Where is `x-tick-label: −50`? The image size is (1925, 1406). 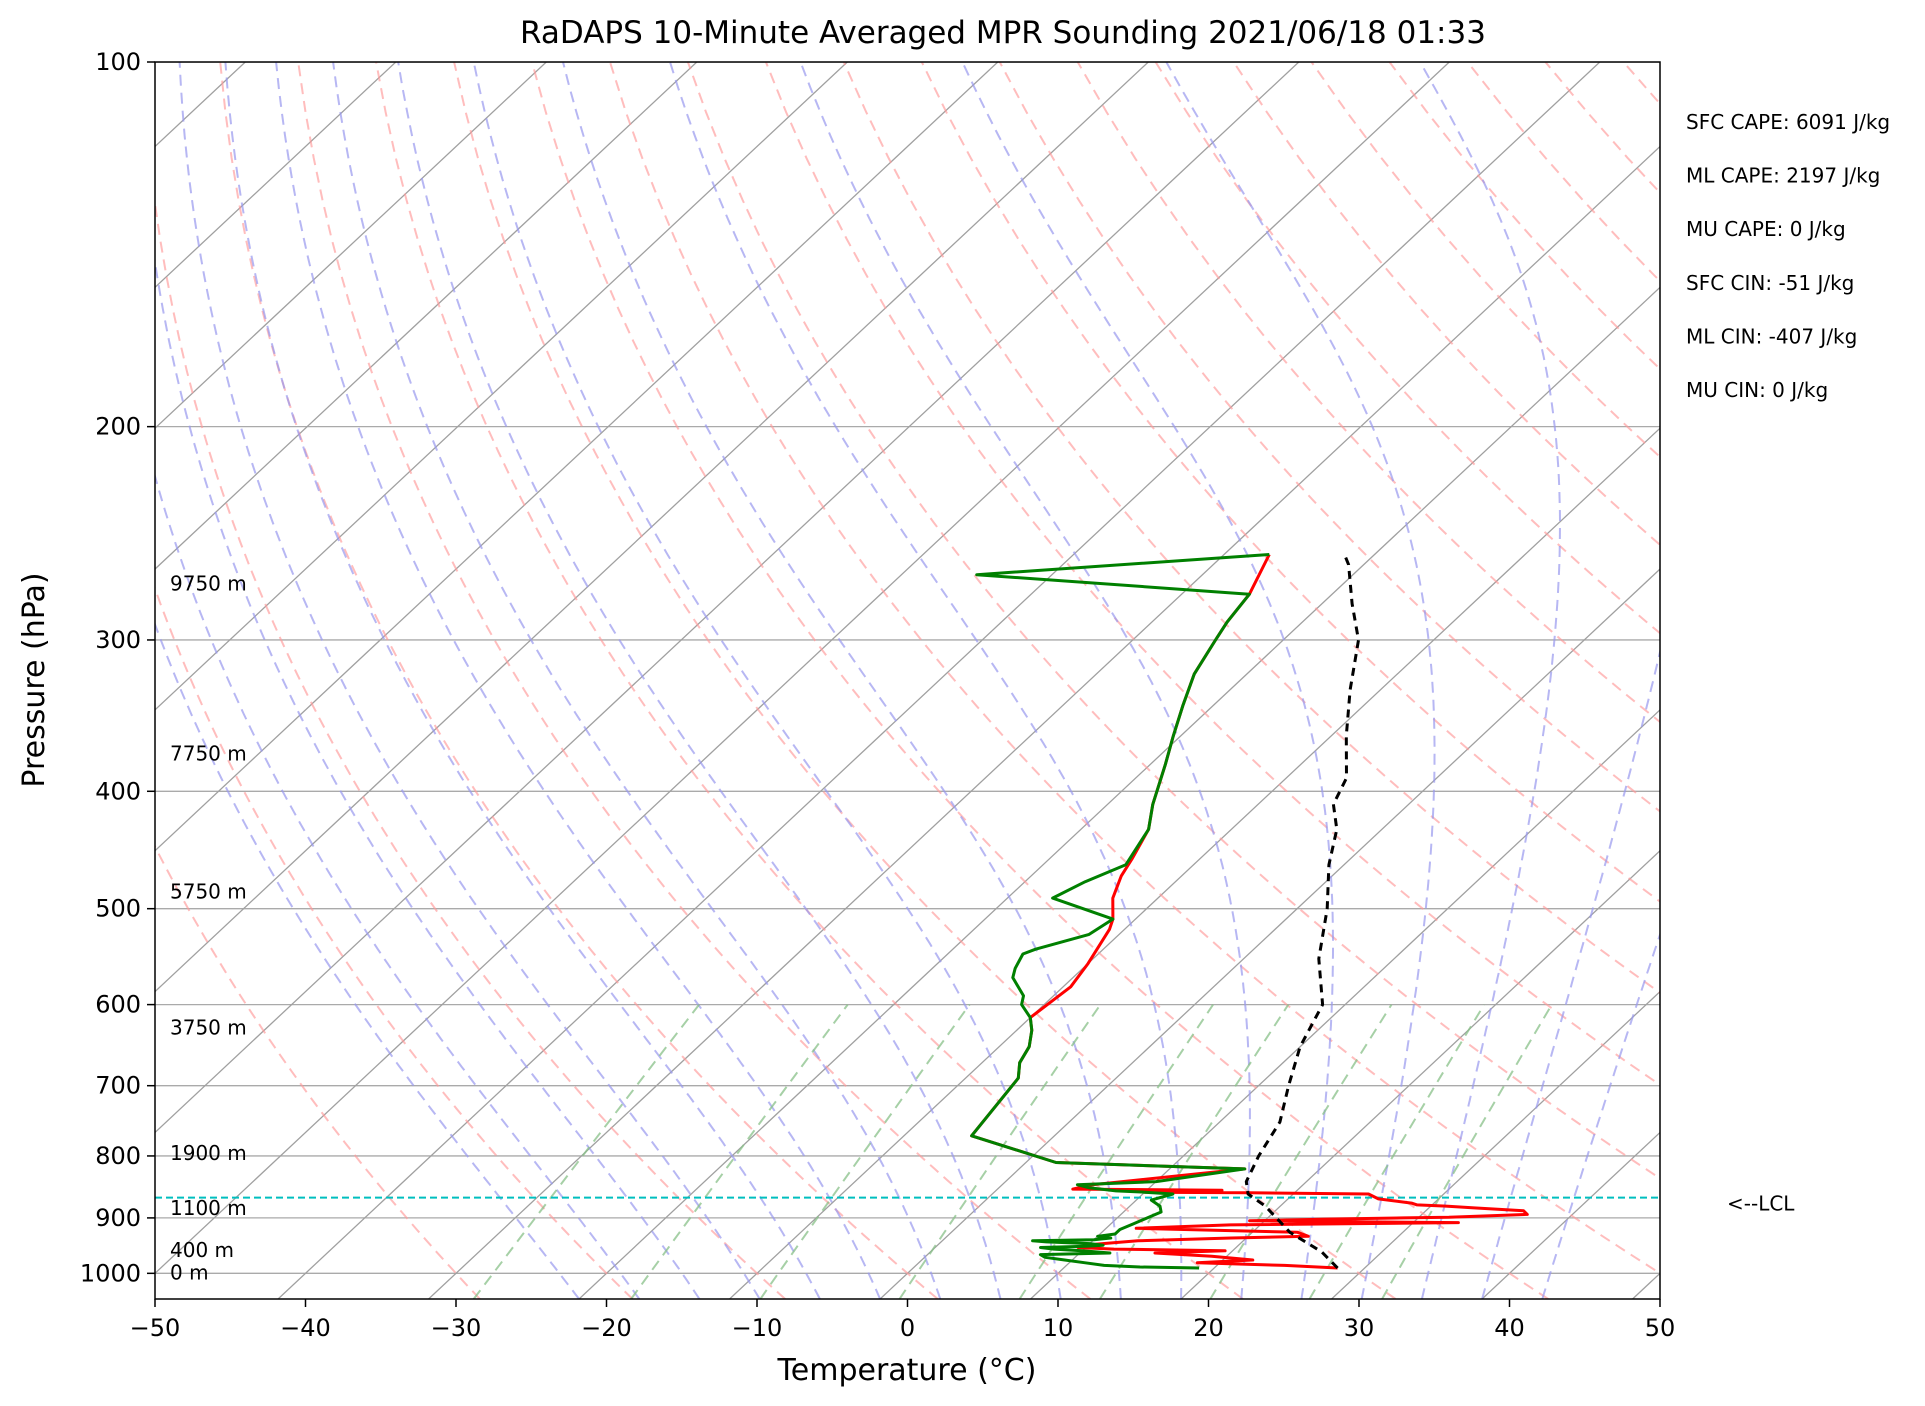 x-tick-label: −50 is located at coordinates (155, 1328).